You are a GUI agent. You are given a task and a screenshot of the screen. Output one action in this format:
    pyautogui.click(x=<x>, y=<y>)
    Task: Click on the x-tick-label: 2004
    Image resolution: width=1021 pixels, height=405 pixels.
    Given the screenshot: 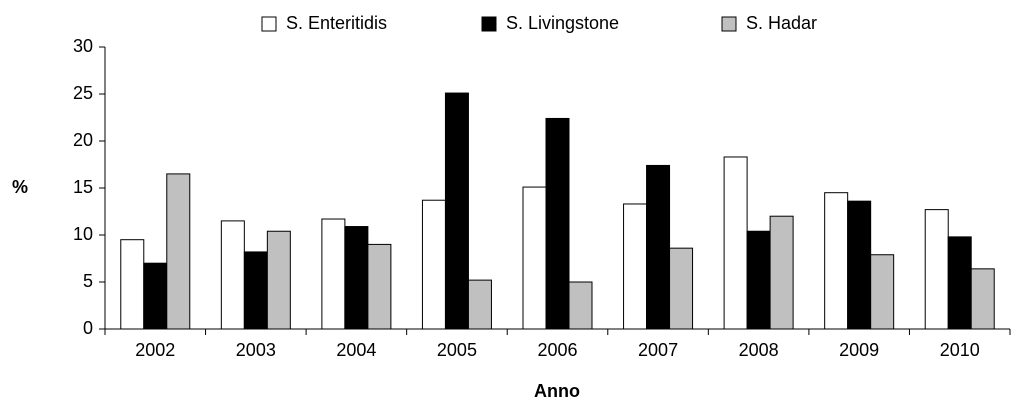 What is the action you would take?
    pyautogui.click(x=356, y=350)
    